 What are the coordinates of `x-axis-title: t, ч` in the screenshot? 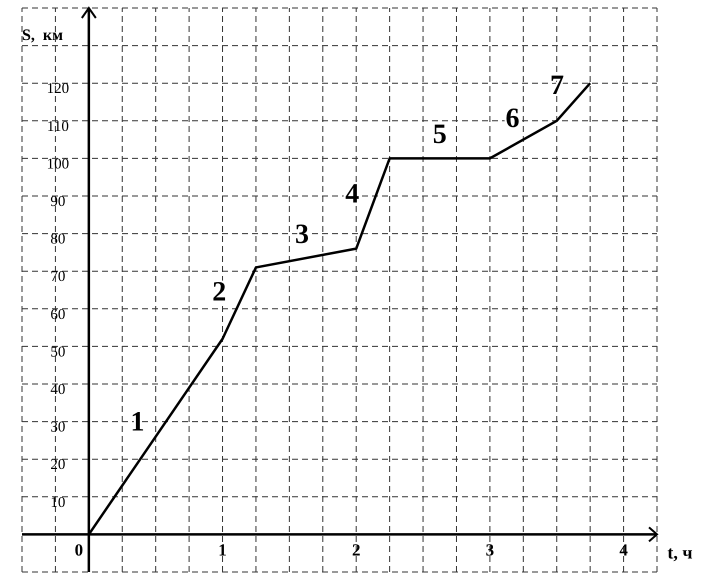 It's located at (680, 552).